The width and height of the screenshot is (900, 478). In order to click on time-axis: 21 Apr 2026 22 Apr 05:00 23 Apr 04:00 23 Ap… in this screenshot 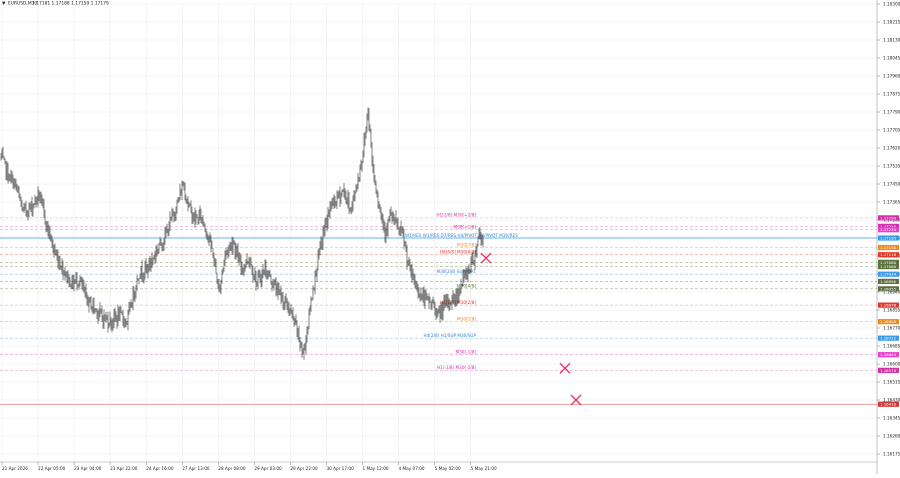, I will do `click(249, 466)`.